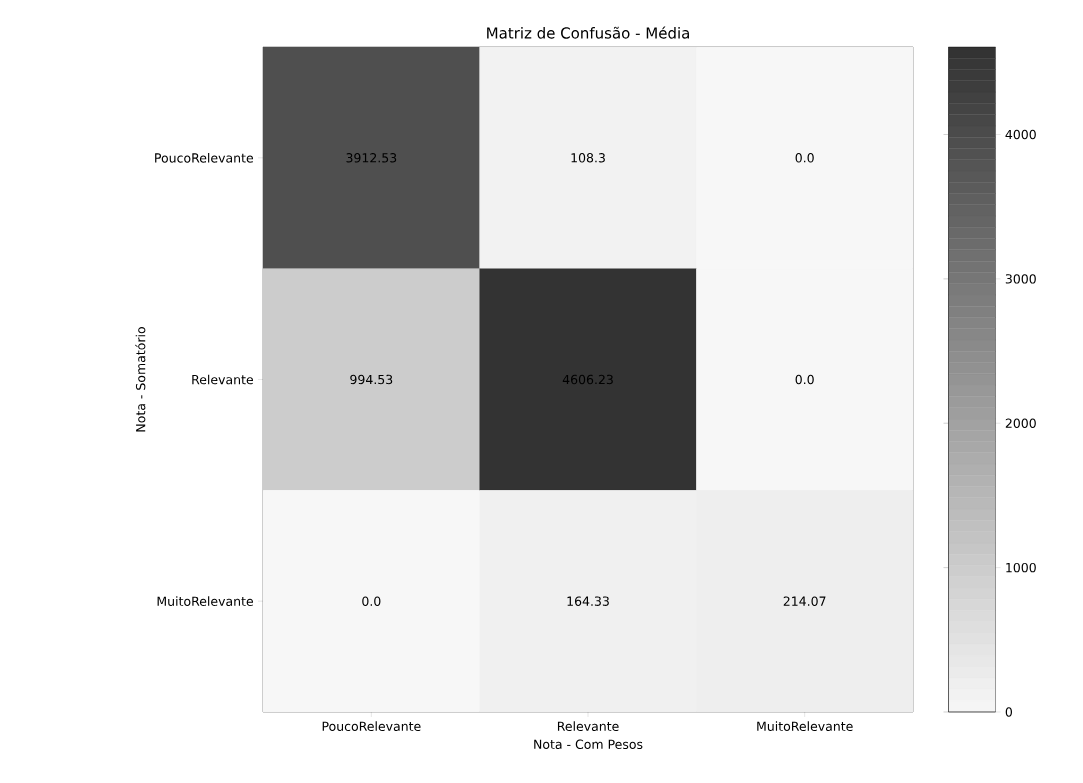 The height and width of the screenshot is (783, 1083). Describe the element at coordinates (1021, 567) in the screenshot. I see `color-bar-label: 1000` at that location.